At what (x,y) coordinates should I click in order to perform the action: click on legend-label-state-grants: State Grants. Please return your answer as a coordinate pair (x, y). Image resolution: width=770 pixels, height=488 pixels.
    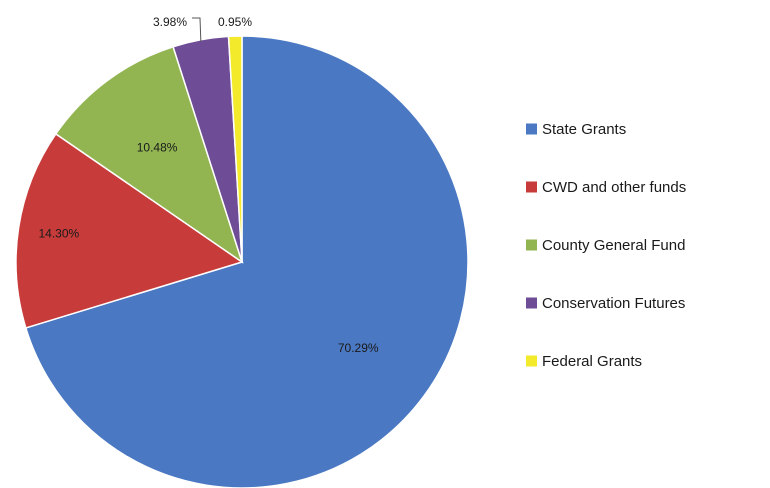
    Looking at the image, I should click on (584, 129).